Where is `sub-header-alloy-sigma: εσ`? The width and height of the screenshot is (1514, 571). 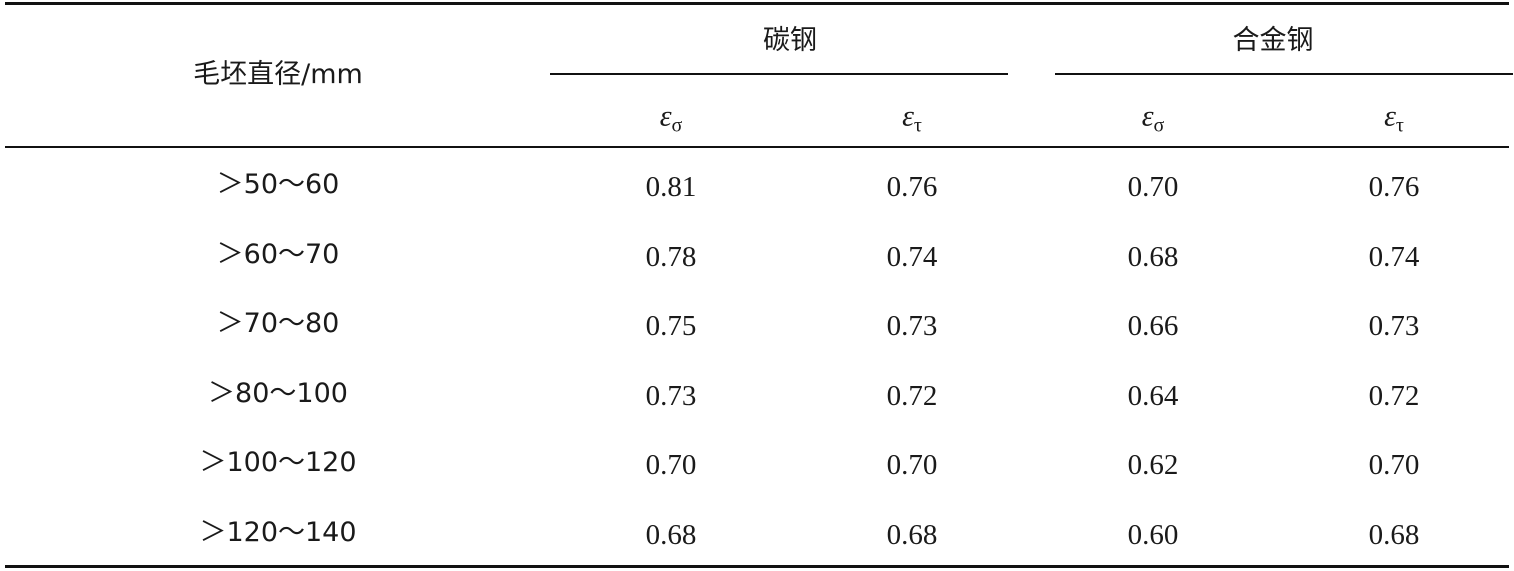 sub-header-alloy-sigma: εσ is located at coordinates (1153, 118).